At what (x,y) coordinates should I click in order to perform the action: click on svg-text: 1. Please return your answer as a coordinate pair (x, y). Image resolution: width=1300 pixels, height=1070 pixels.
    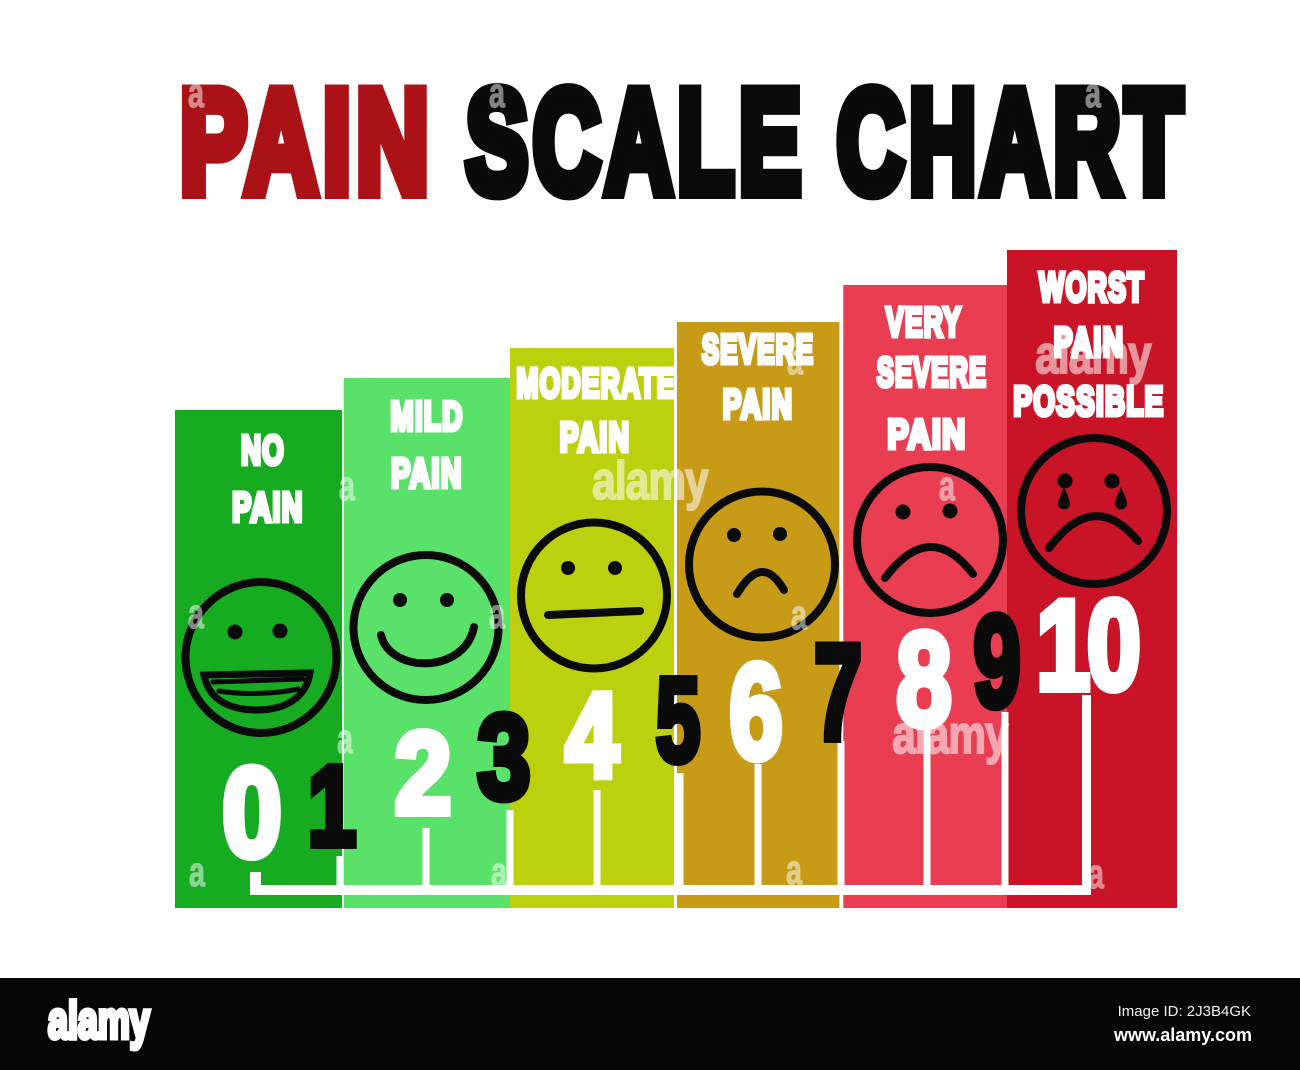
    Looking at the image, I should click on (332, 807).